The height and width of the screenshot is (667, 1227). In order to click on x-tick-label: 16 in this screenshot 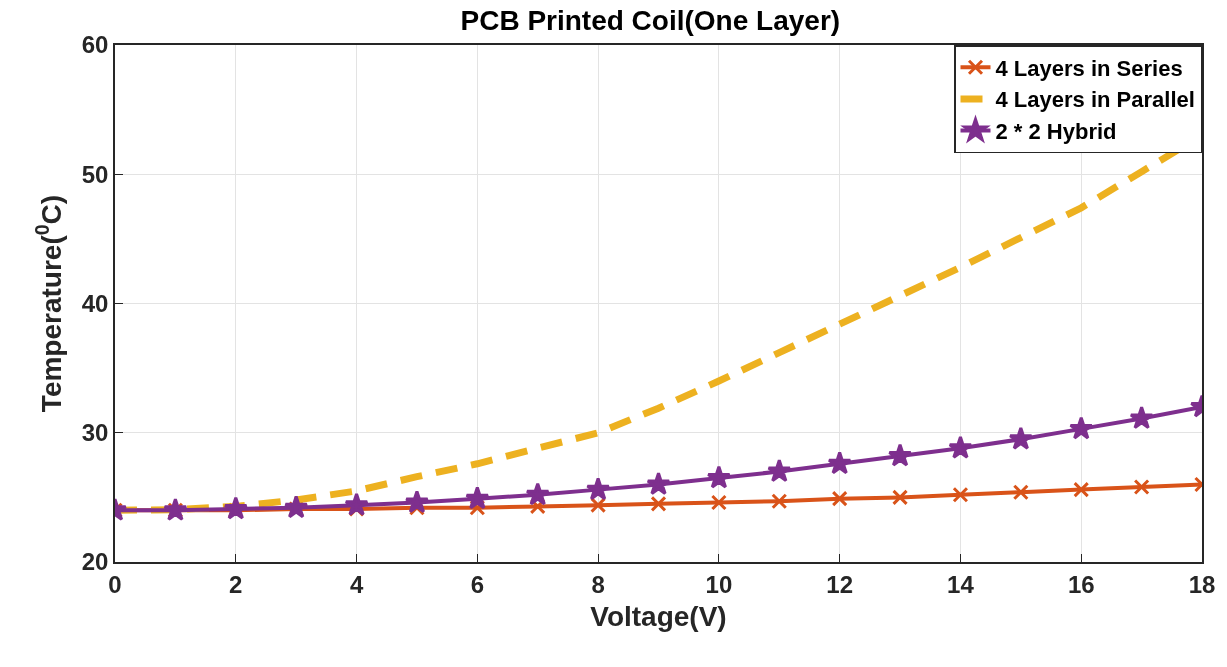, I will do `click(1081, 584)`.